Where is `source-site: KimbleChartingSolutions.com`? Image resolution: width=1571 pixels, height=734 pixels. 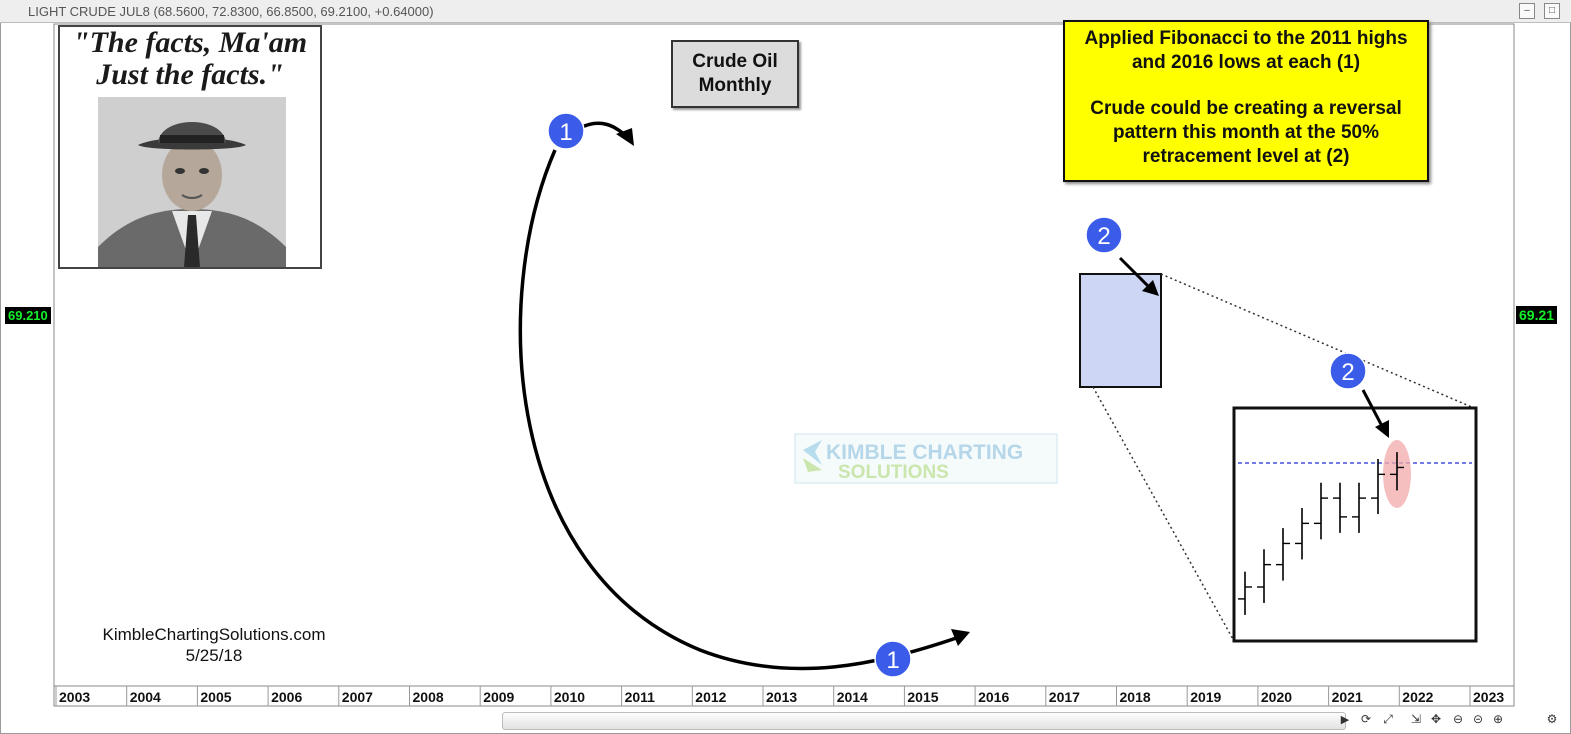 source-site: KimbleChartingSolutions.com is located at coordinates (214, 634).